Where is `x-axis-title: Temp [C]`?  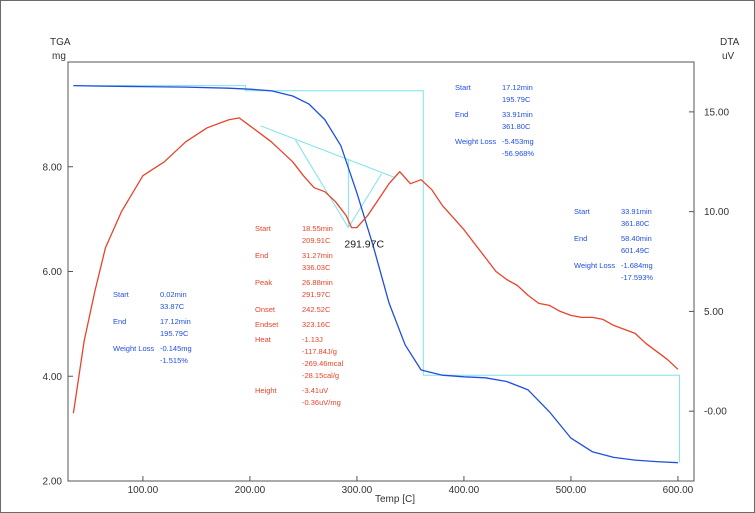
x-axis-title: Temp [C] is located at coordinates (395, 499).